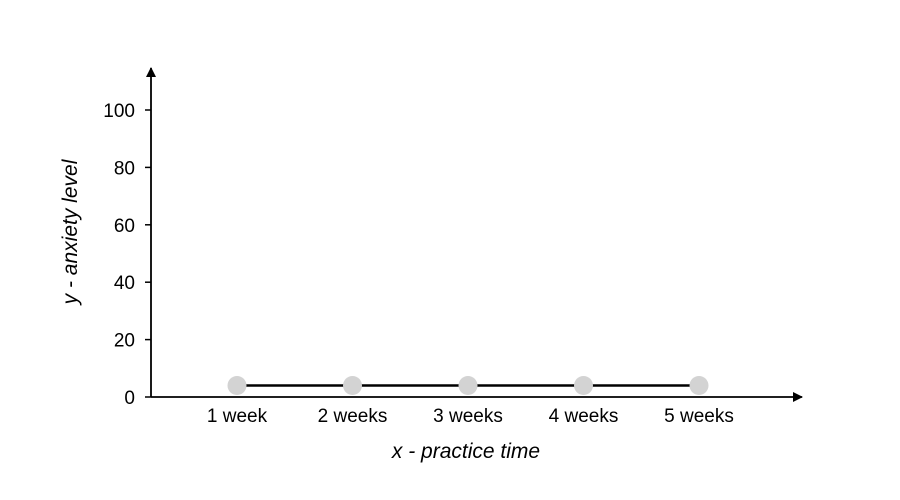  Describe the element at coordinates (584, 416) in the screenshot. I see `x-tick-label: 4 weeks` at that location.